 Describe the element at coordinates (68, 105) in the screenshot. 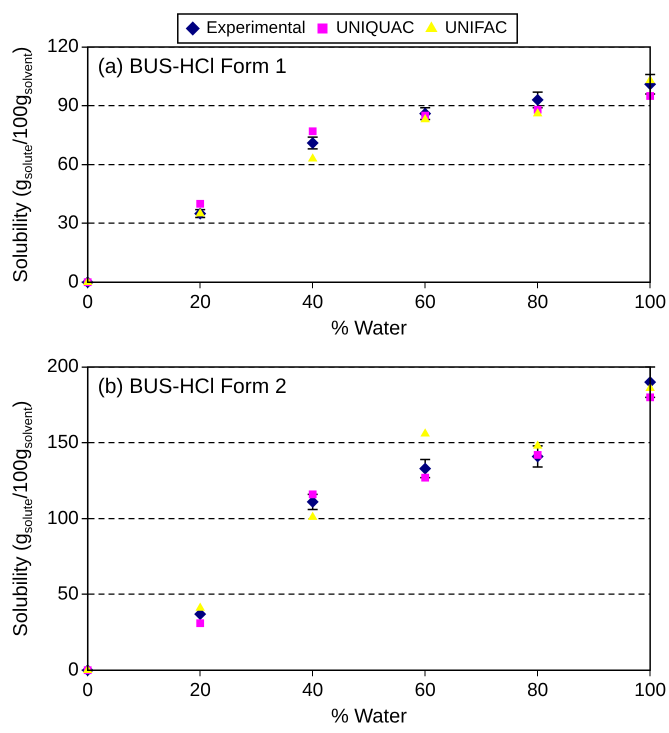

I see `y-tick-label: 90` at that location.